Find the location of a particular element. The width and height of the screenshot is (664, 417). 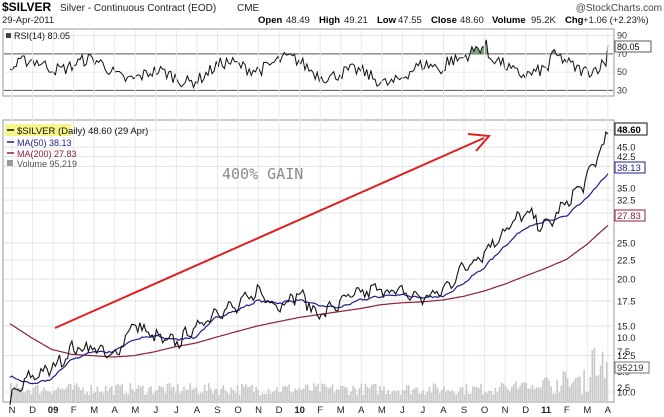

rsi-gridlines is located at coordinates (308, 63).